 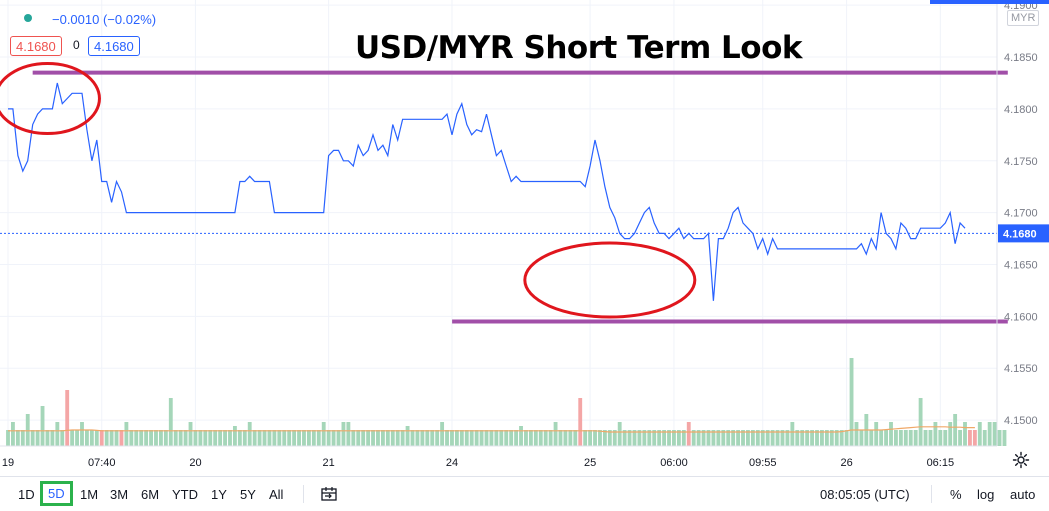 What do you see at coordinates (150, 494) in the screenshot?
I see `range-6m-button: 6M` at bounding box center [150, 494].